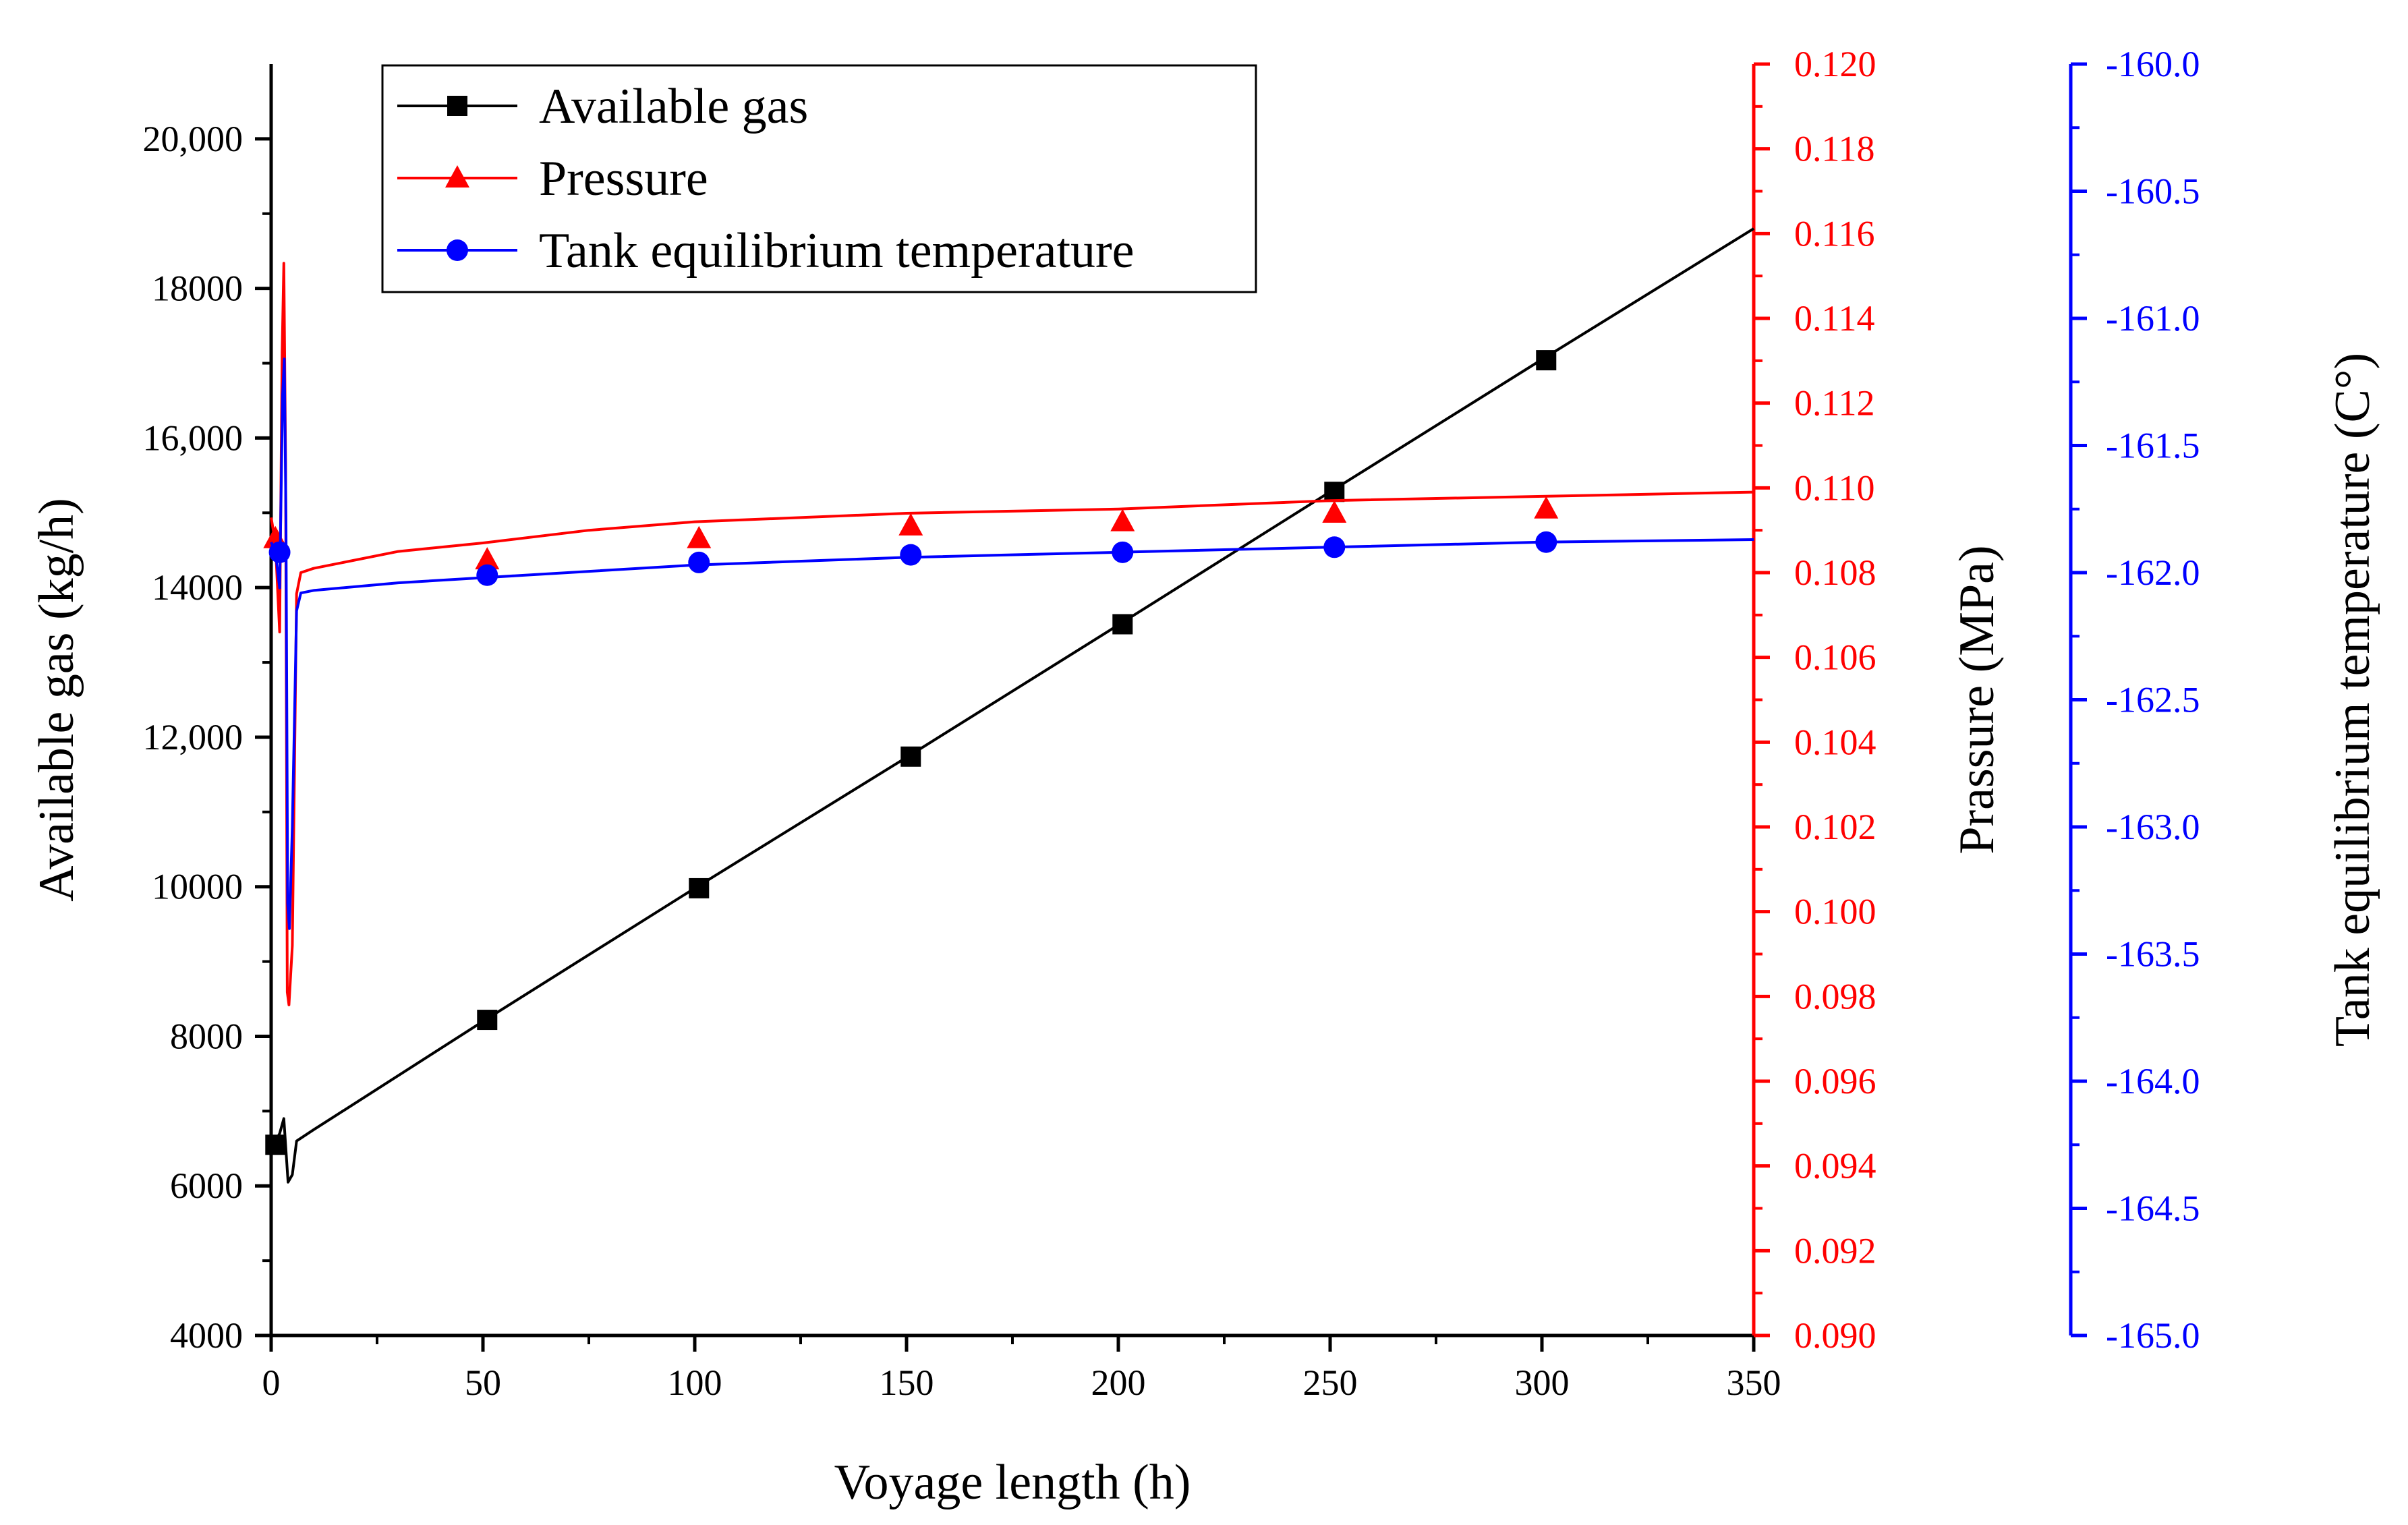 Image resolution: width=2408 pixels, height=1525 pixels. Describe the element at coordinates (2153, 1081) in the screenshot. I see `temperature-tick-label: -164.0` at that location.